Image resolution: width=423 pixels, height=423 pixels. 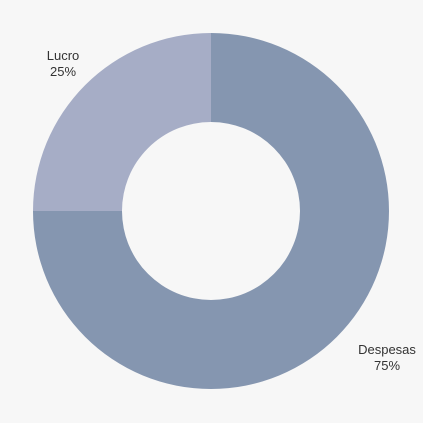 What do you see at coordinates (387, 365) in the screenshot?
I see `slice-percent-despesas: 75%` at bounding box center [387, 365].